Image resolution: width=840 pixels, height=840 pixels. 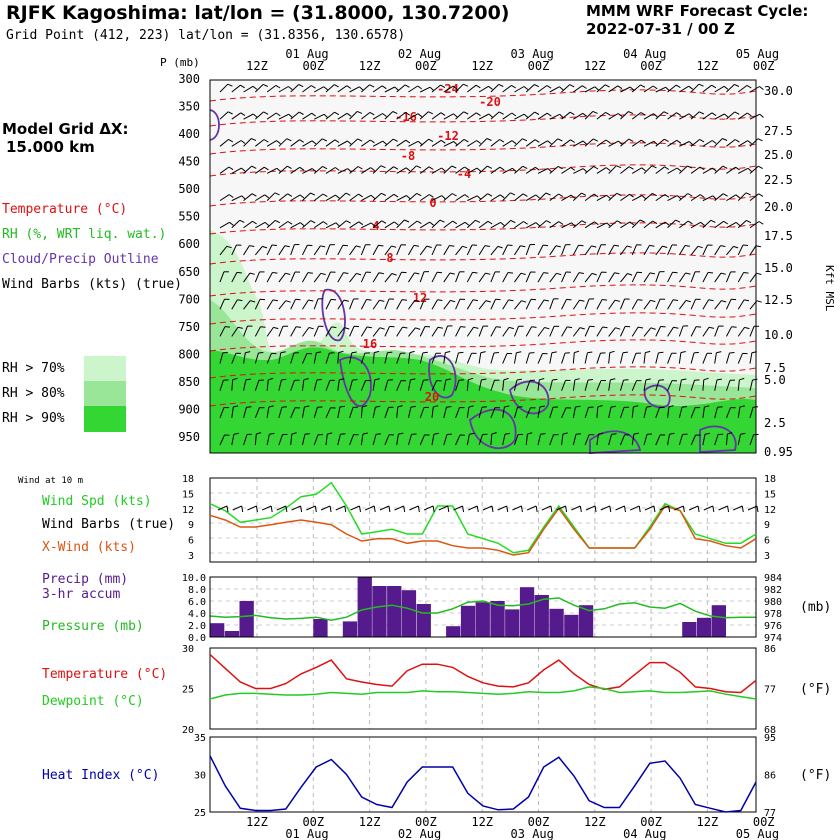 What do you see at coordinates (191, 541) in the screenshot?
I see `wind-tick-left: 6` at bounding box center [191, 541].